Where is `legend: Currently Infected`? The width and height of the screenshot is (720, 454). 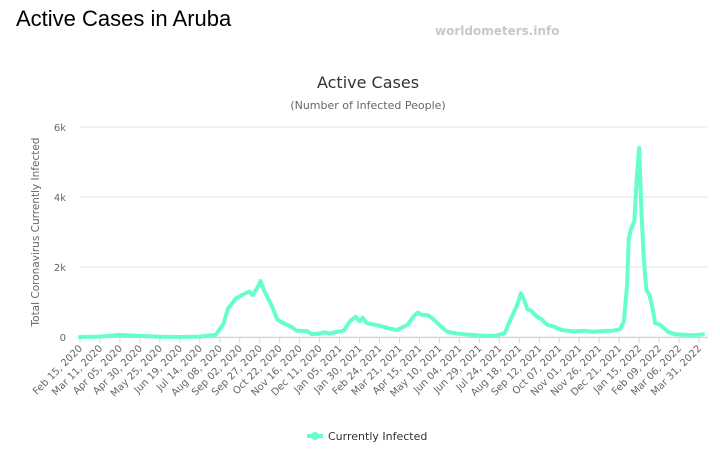 legend: Currently Infected is located at coordinates (367, 436).